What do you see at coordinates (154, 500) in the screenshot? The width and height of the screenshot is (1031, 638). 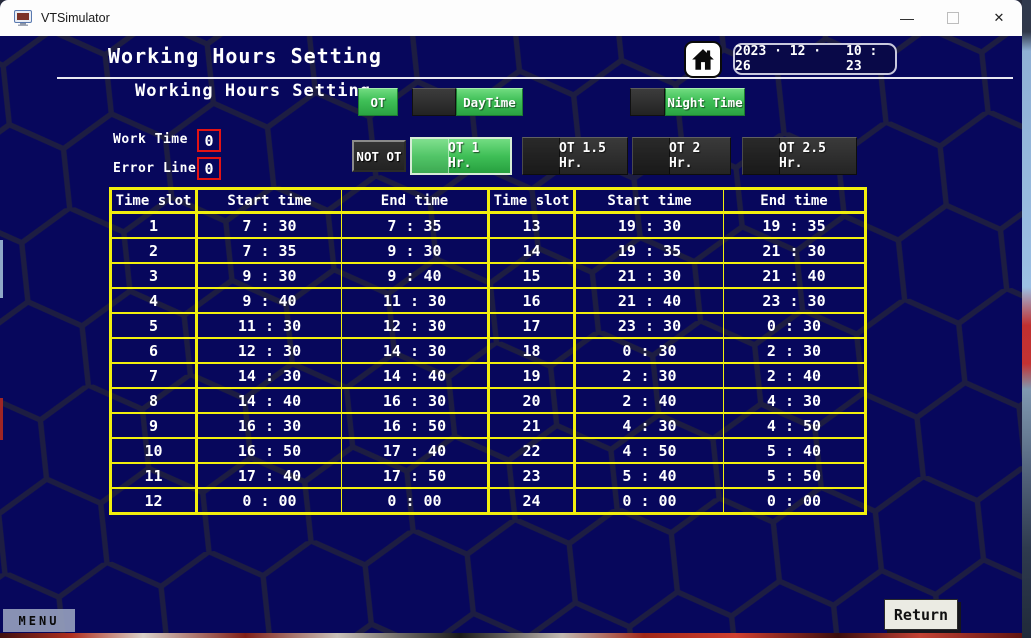 I see `time-slot-cell: 12` at bounding box center [154, 500].